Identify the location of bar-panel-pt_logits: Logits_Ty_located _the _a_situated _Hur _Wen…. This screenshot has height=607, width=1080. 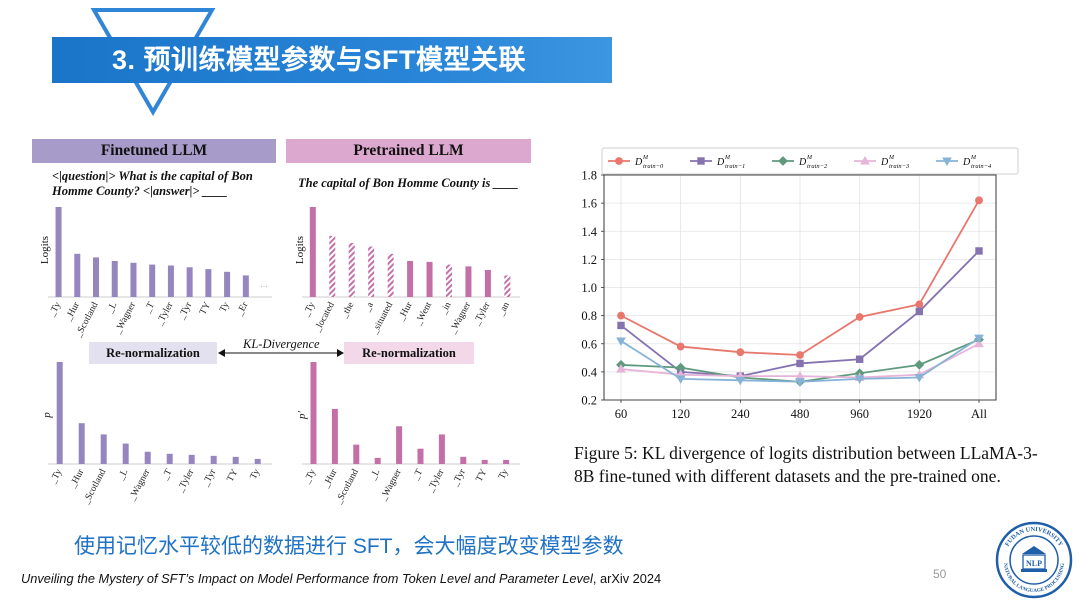
(407, 272).